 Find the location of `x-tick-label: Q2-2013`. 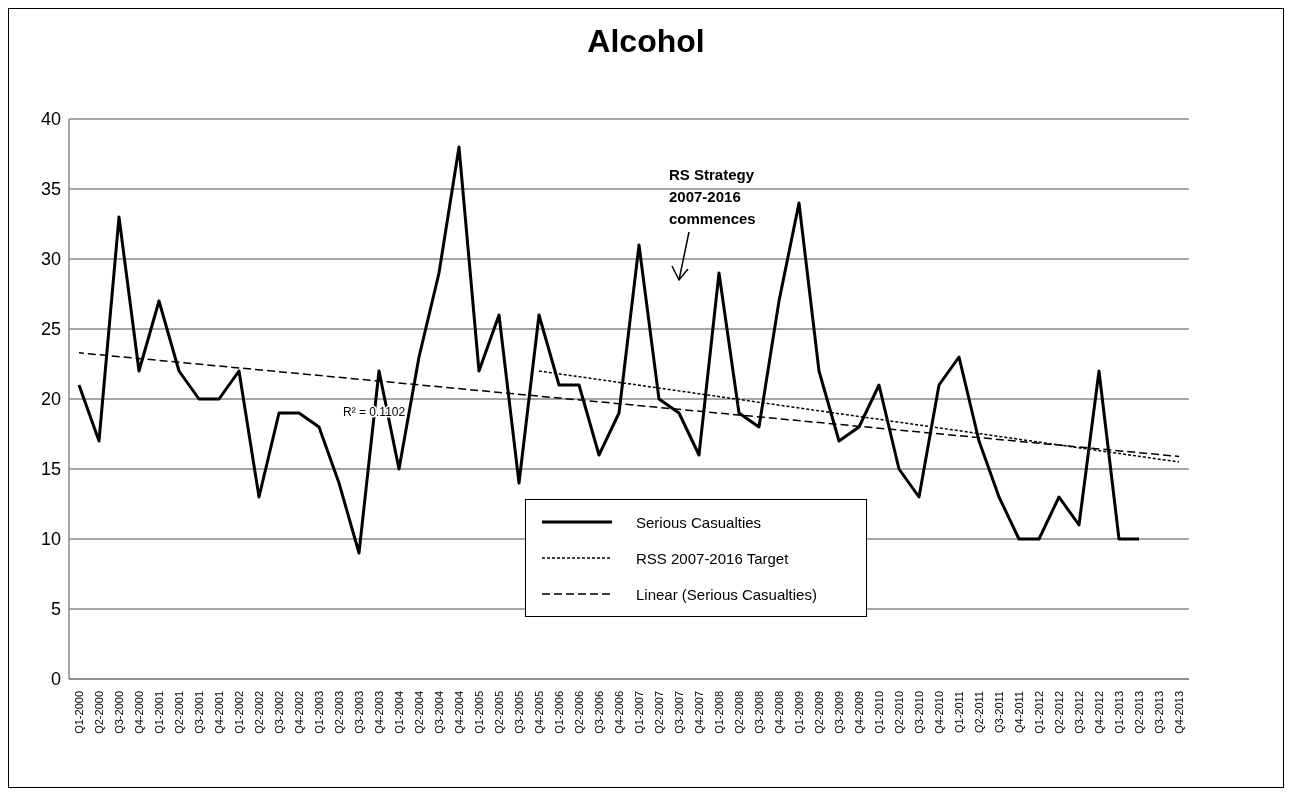

x-tick-label: Q2-2013 is located at coordinates (1139, 712).